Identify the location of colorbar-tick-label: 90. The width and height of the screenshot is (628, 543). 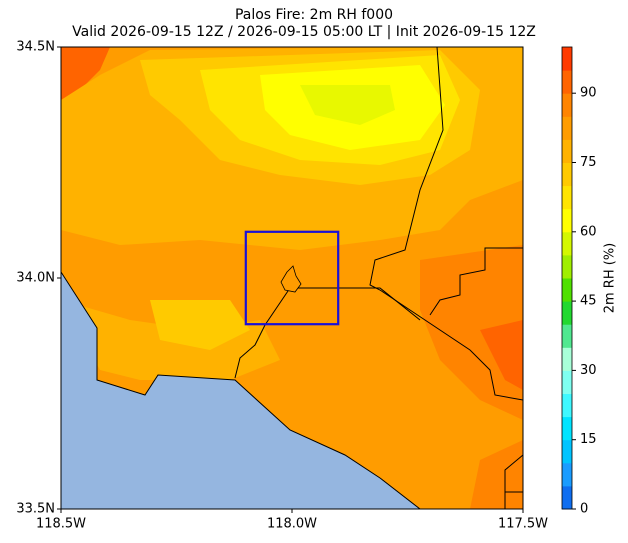
(588, 93).